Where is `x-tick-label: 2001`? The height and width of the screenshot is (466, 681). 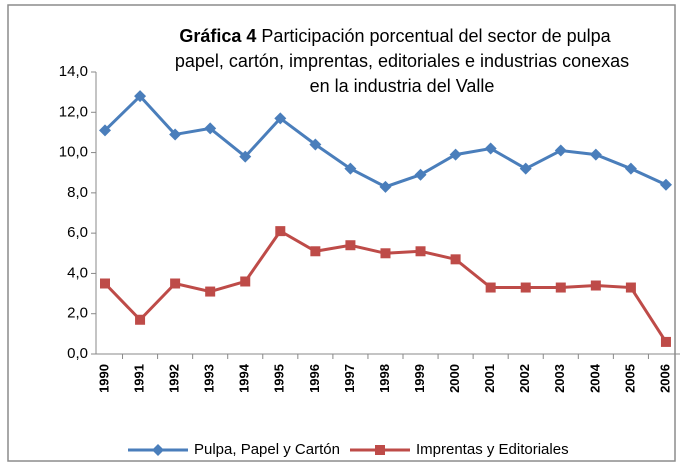
x-tick-label: 2001 is located at coordinates (489, 378).